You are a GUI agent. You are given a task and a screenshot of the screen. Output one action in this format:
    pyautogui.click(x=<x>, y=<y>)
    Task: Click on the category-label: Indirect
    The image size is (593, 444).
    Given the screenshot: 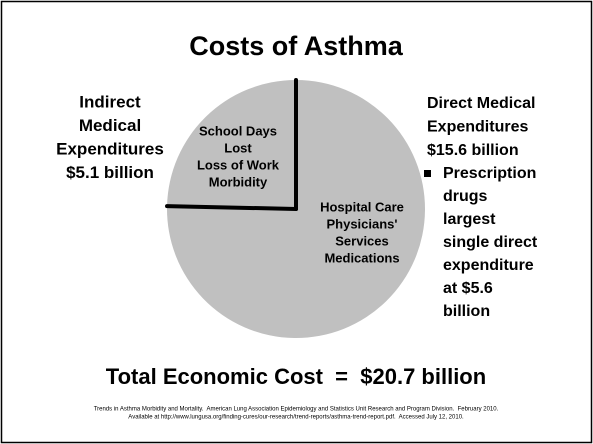 What is the action you would take?
    pyautogui.click(x=110, y=101)
    